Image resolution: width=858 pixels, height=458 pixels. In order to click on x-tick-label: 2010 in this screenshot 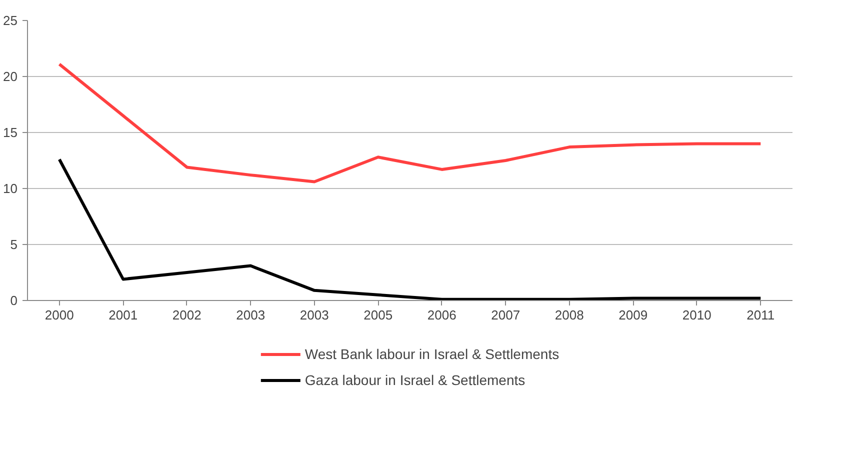, I will do `click(697, 315)`.